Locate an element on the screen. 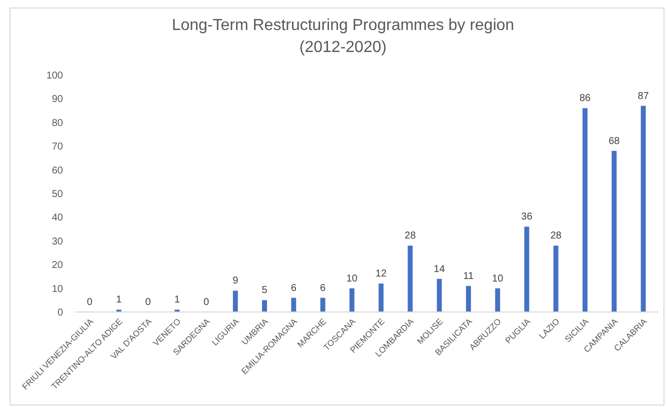 This screenshot has height=407, width=666. data-label: 36 is located at coordinates (527, 217).